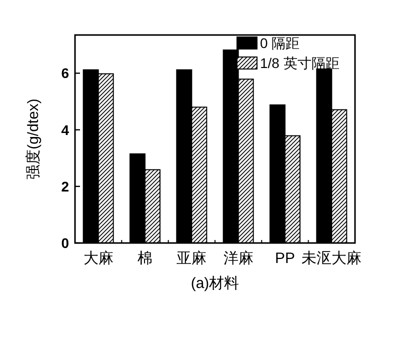 The image size is (413, 338). Describe the element at coordinates (98, 258) in the screenshot. I see `x-tick-label: 大麻` at that location.